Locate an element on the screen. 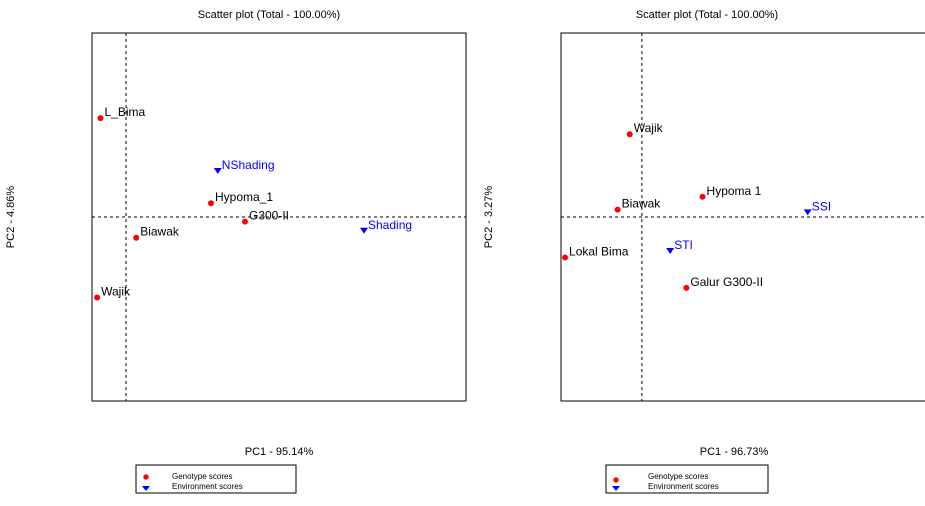 The height and width of the screenshot is (506, 925). environment-point-label: Shading is located at coordinates (390, 225).